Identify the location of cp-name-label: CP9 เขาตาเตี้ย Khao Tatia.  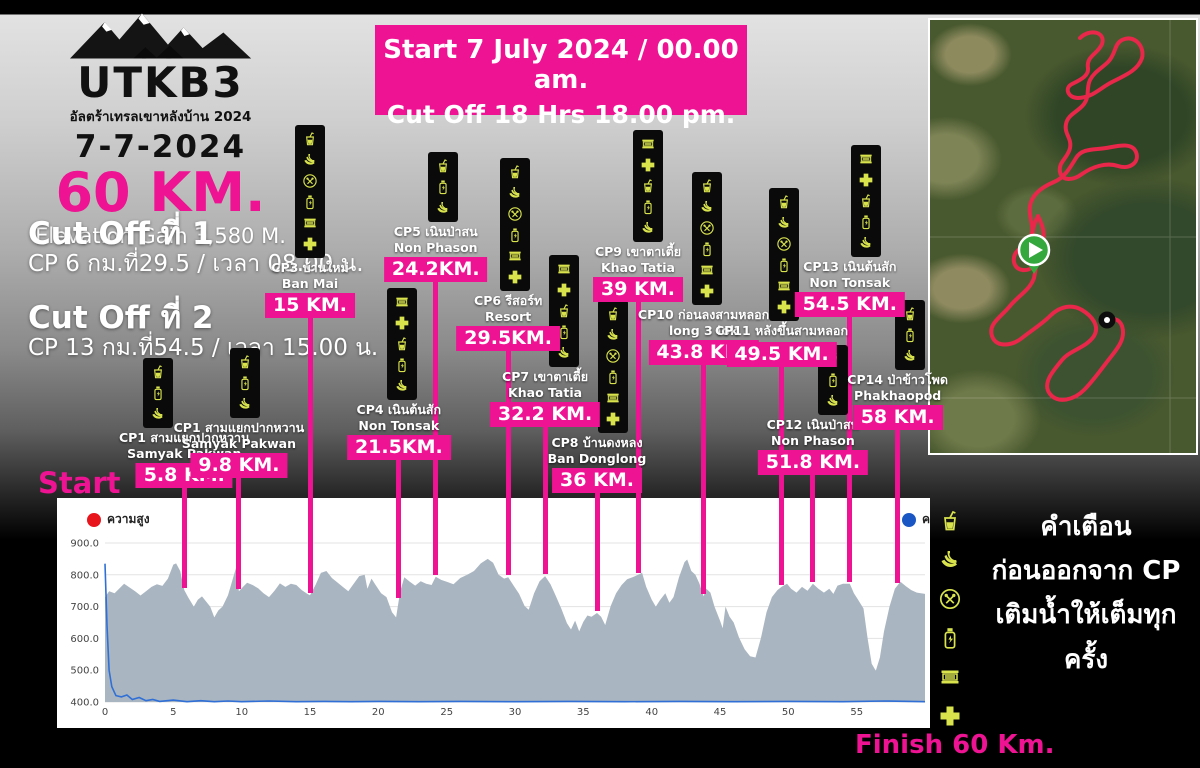
(638, 259).